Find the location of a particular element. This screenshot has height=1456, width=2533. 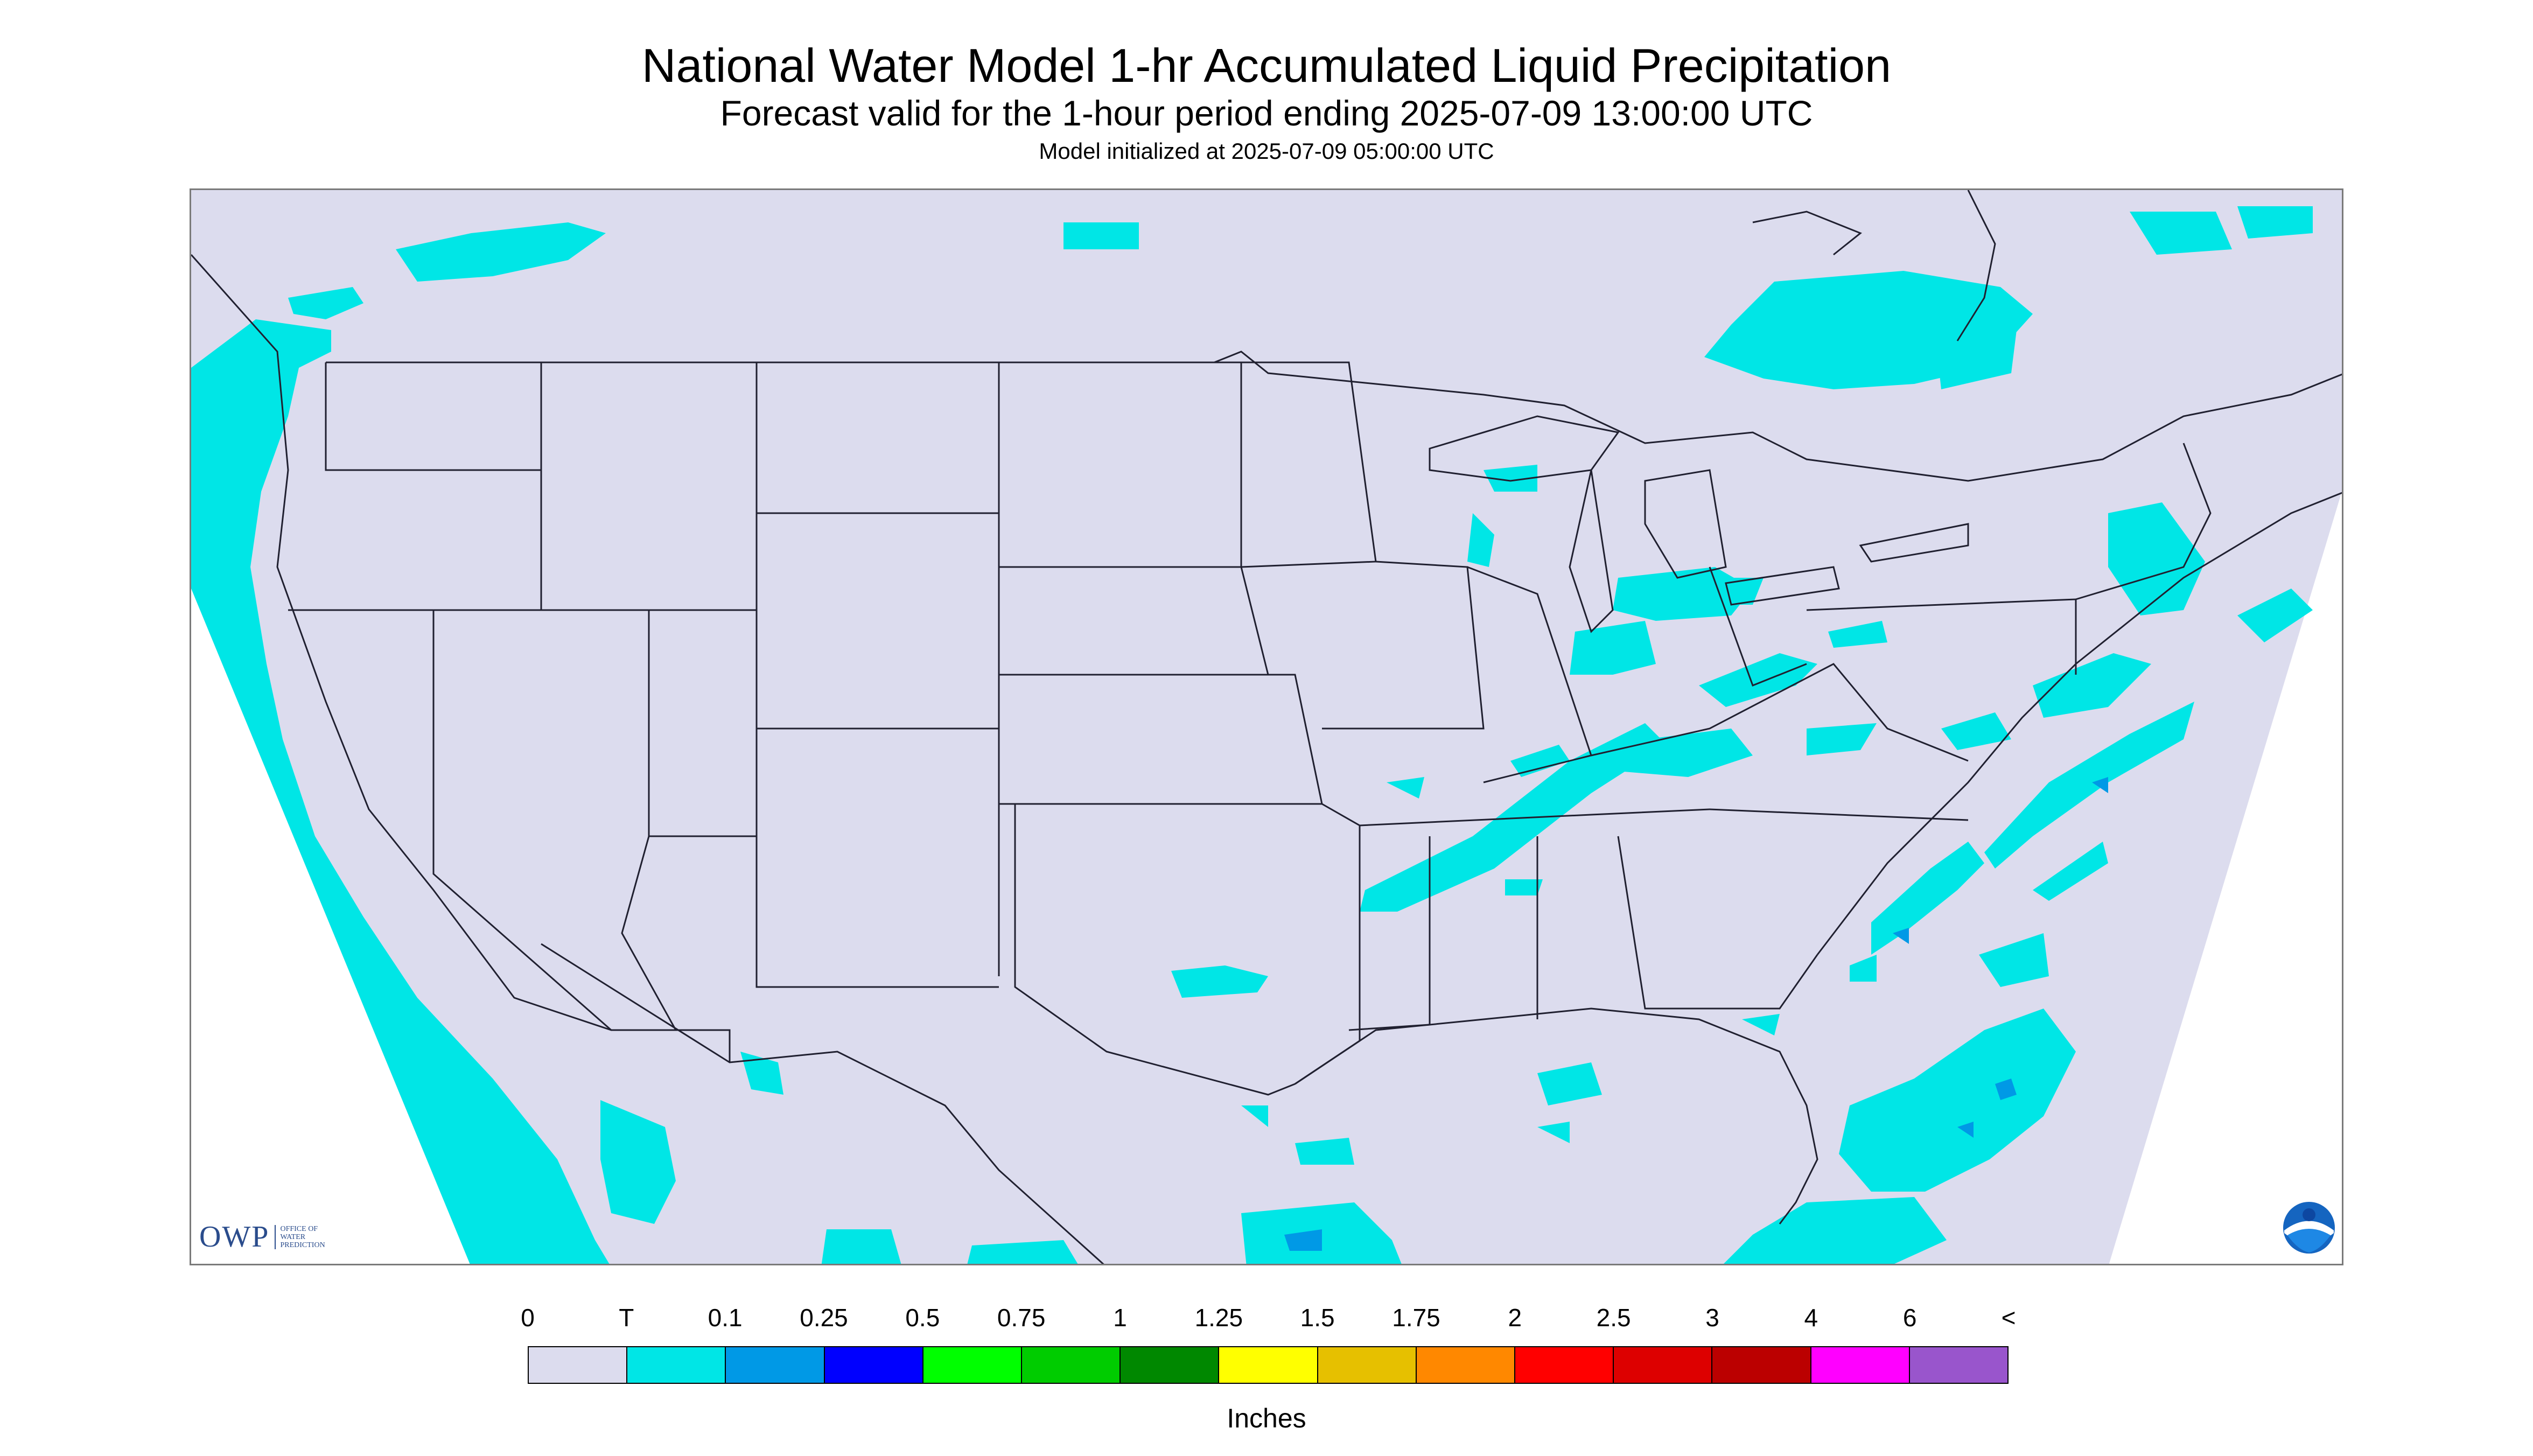

noaa-logo-icon is located at coordinates (2309, 1228).